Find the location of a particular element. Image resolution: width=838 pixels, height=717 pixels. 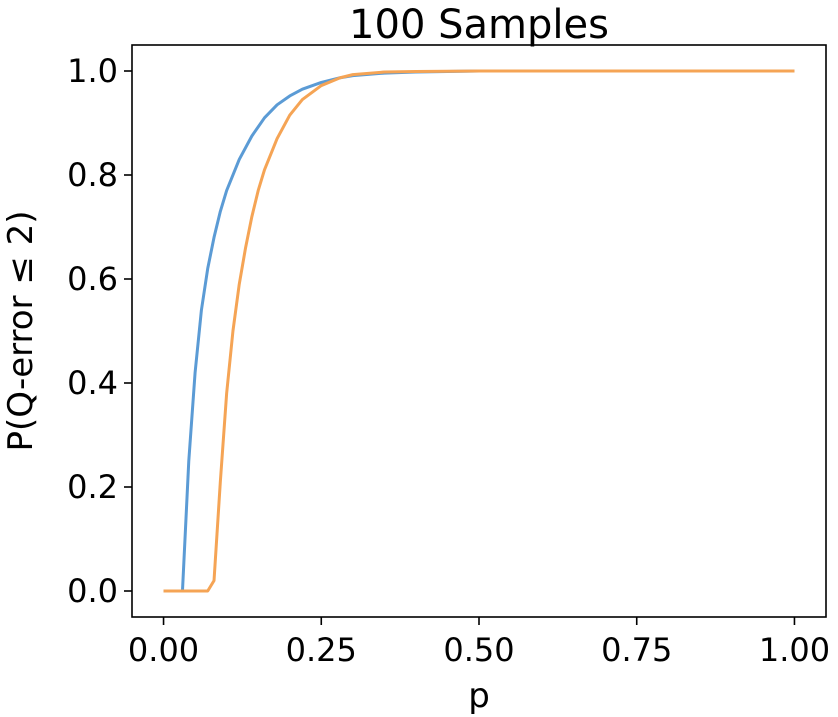

x-tick-label: 0.75 is located at coordinates (636, 650).